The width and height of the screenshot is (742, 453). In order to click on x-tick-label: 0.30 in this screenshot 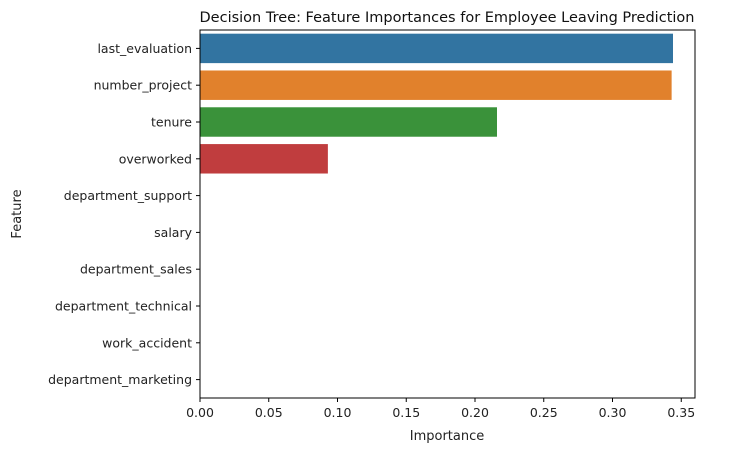, I will do `click(613, 412)`.